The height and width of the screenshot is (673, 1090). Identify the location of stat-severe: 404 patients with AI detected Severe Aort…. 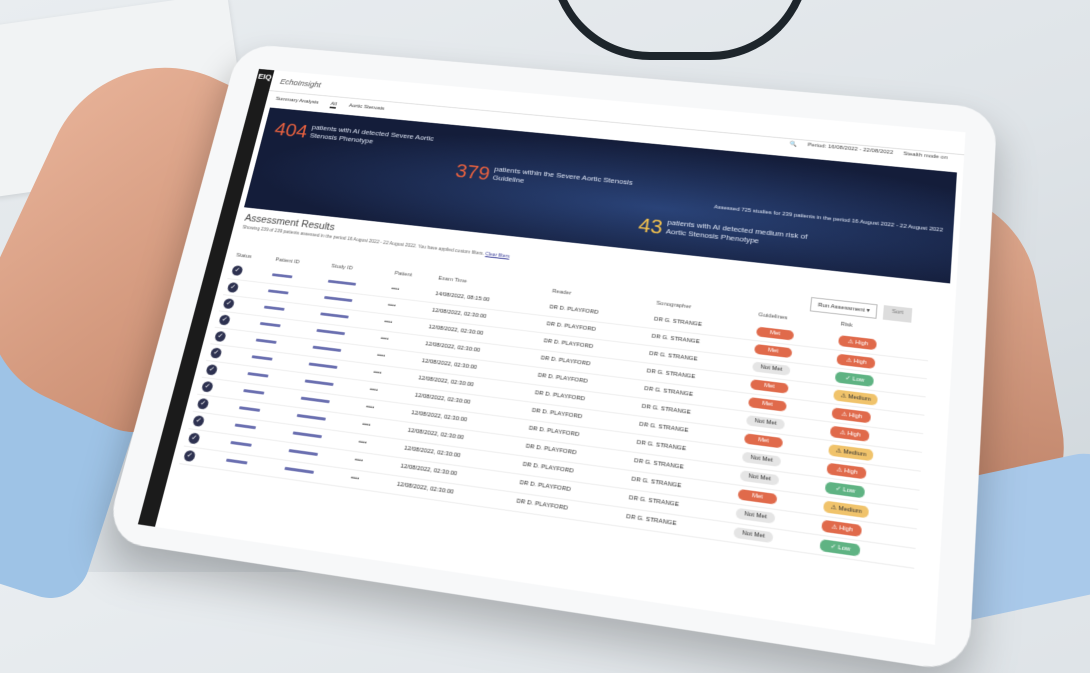
(353, 132).